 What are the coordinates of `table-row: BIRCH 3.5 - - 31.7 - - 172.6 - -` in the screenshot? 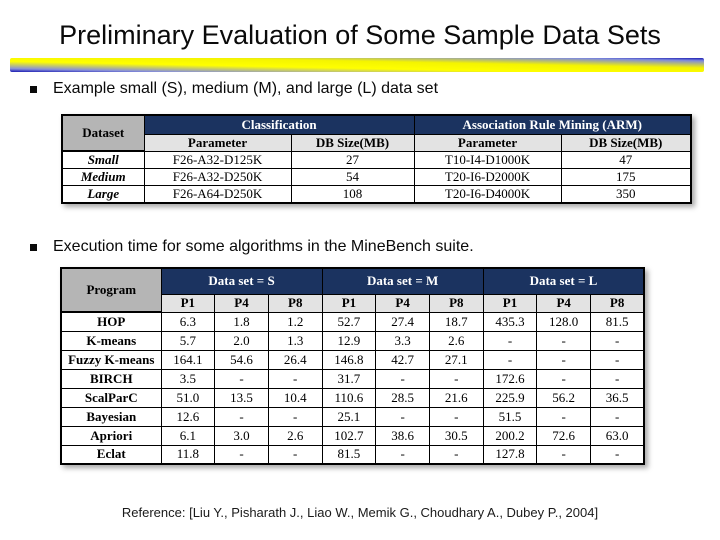 It's located at (352, 378).